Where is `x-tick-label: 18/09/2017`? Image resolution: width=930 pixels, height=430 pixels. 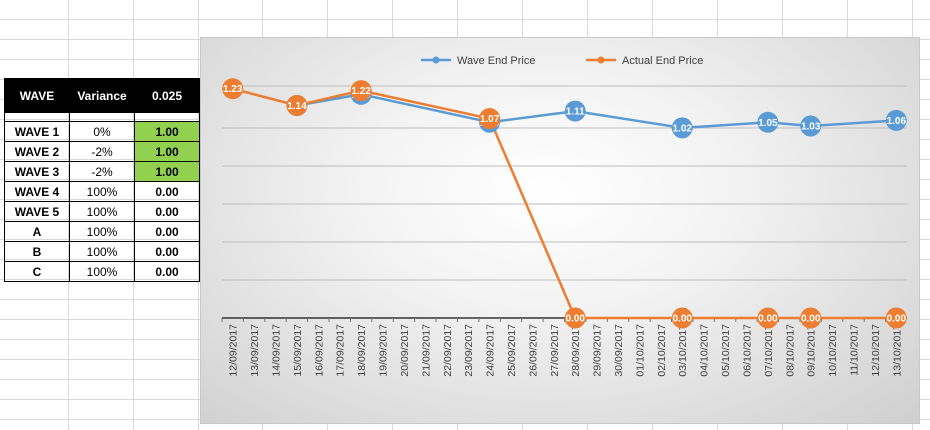
x-tick-label: 18/09/2017 is located at coordinates (362, 350).